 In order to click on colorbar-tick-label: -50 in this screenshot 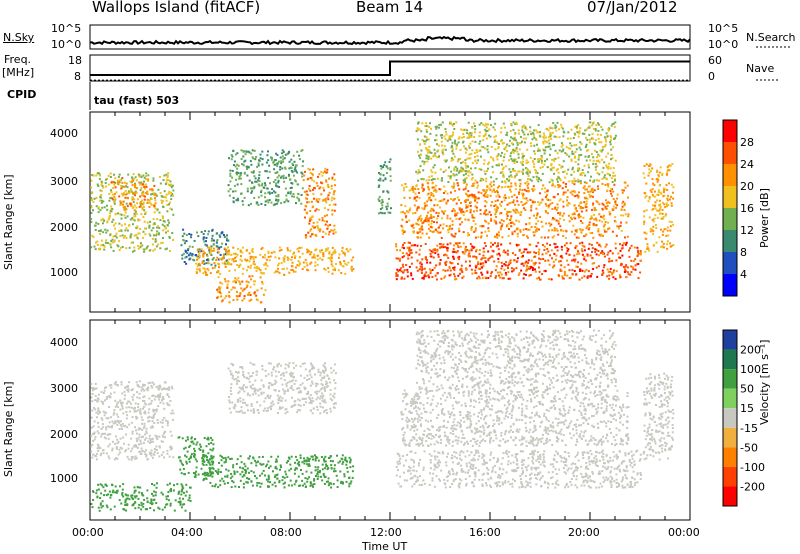, I will do `click(749, 447)`.